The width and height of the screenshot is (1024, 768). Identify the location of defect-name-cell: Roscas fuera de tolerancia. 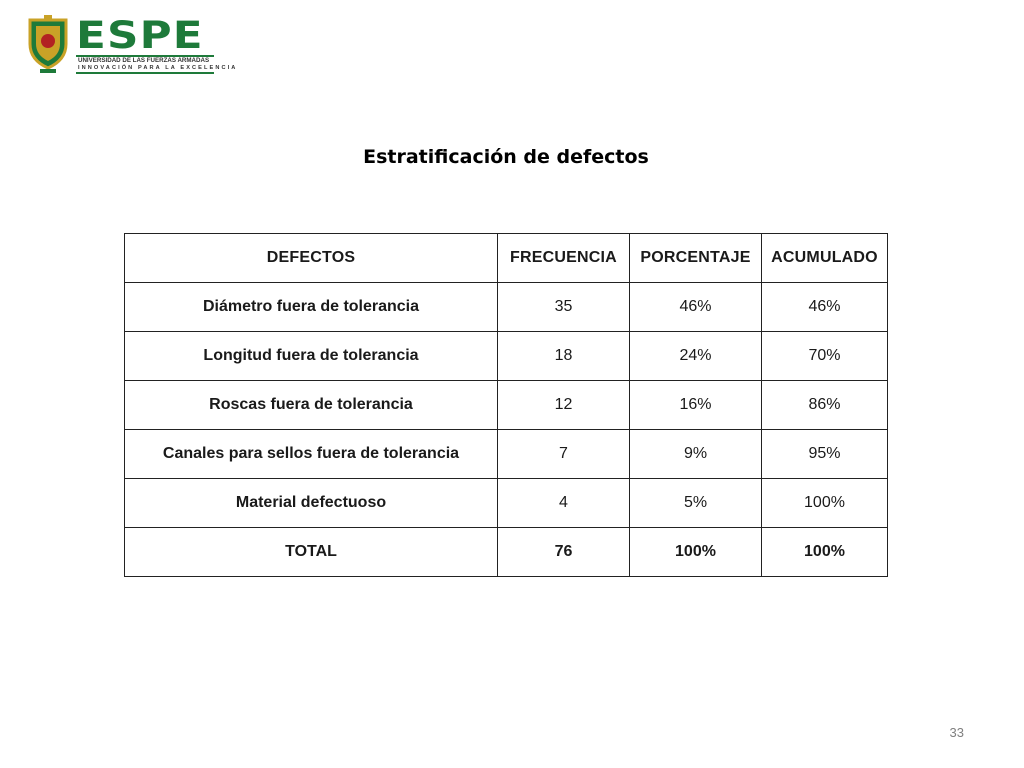
(311, 405).